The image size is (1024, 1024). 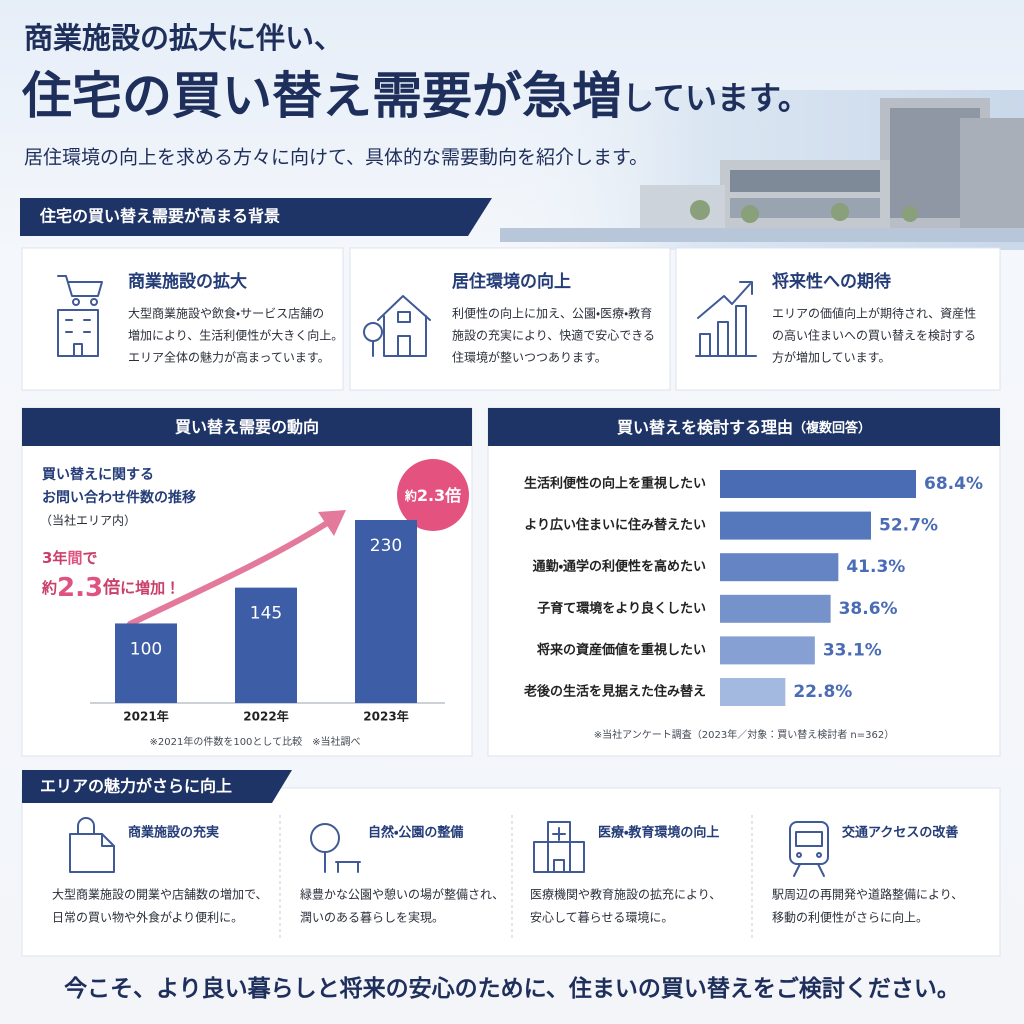 I want to click on appeal-title: 交通アクセスの改善, so click(x=900, y=833).